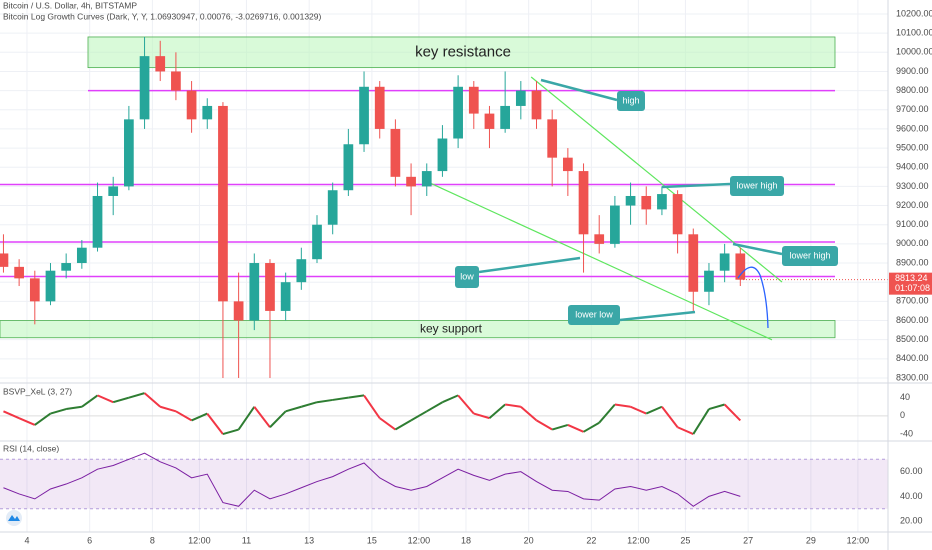 This screenshot has height=550, width=932. I want to click on last-price-box, so click(910, 283).